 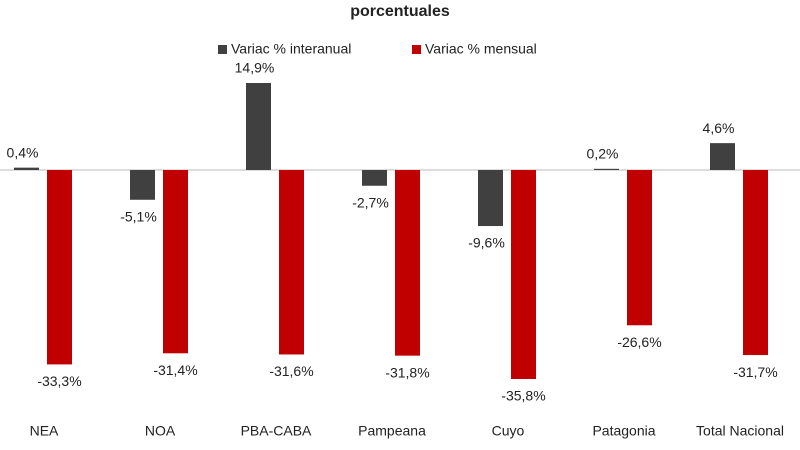 What do you see at coordinates (481, 49) in the screenshot?
I see `legend-label: Variac % mensual` at bounding box center [481, 49].